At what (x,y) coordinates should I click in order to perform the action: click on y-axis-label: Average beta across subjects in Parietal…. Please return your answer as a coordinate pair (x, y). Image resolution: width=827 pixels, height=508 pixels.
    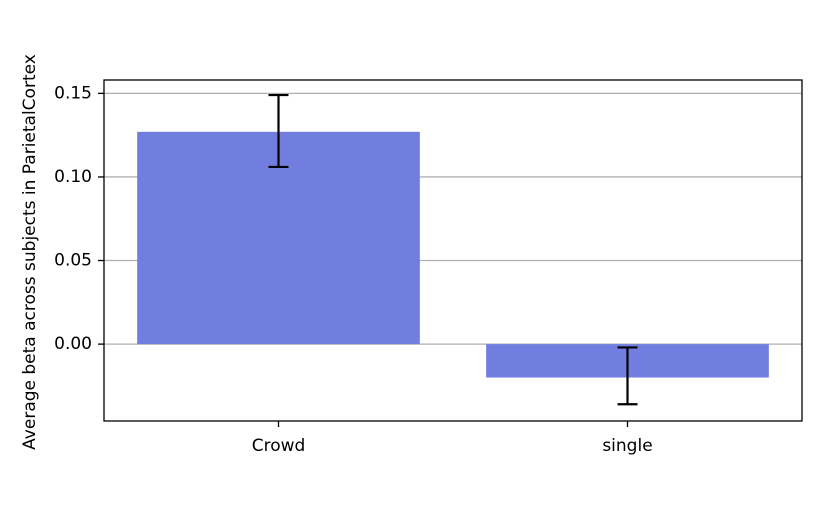
    Looking at the image, I should click on (30, 252).